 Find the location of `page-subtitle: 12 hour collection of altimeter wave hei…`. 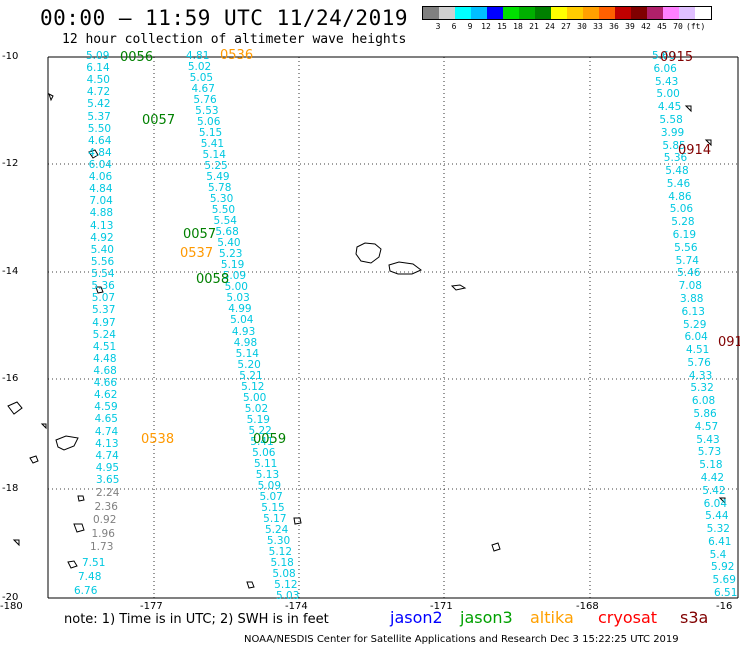

page-subtitle: 12 hour collection of altimeter wave hei… is located at coordinates (234, 39).